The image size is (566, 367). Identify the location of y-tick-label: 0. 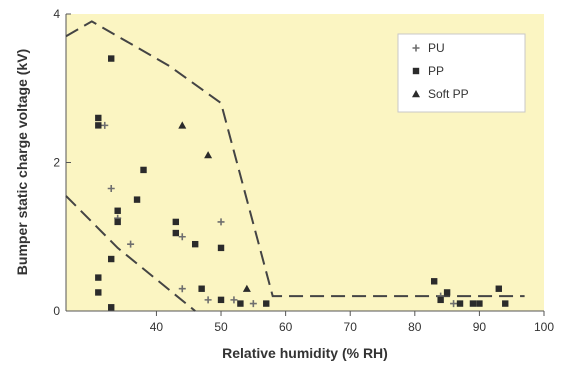
(56, 311).